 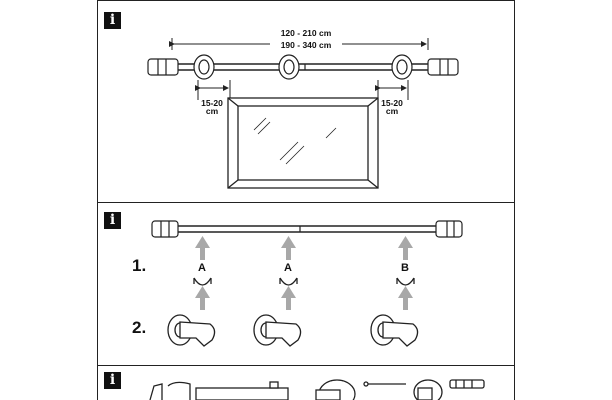 I want to click on wall-bracket-icon, so click(x=303, y=67).